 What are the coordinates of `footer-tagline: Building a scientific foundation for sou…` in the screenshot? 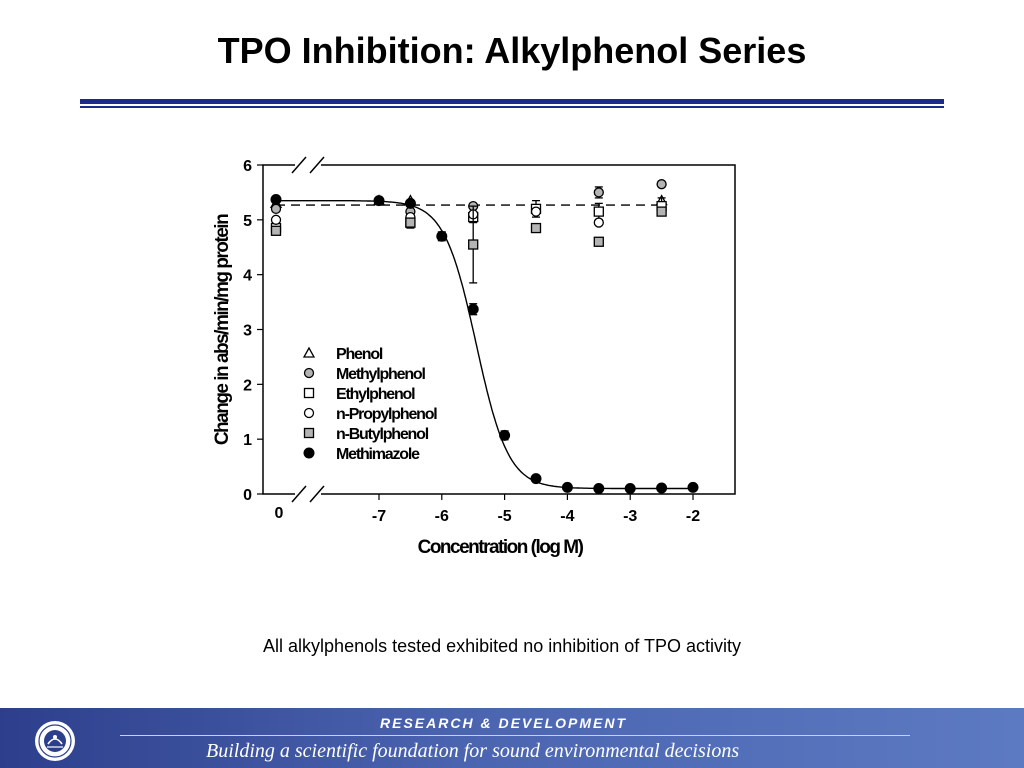 It's located at (473, 751).